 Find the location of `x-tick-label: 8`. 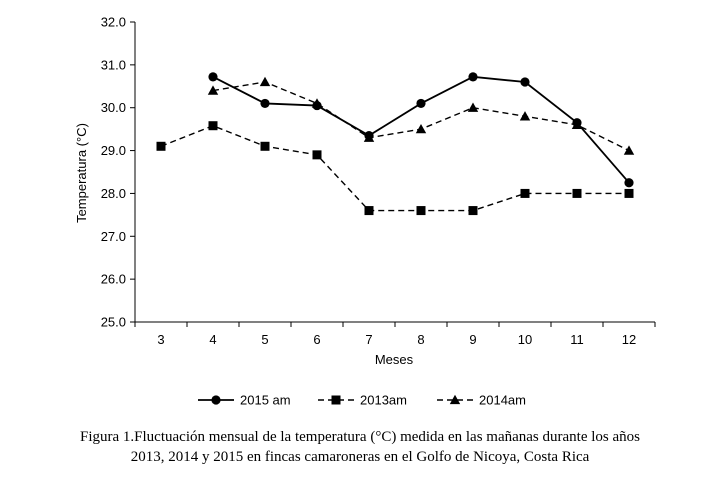

x-tick-label: 8 is located at coordinates (420, 339).